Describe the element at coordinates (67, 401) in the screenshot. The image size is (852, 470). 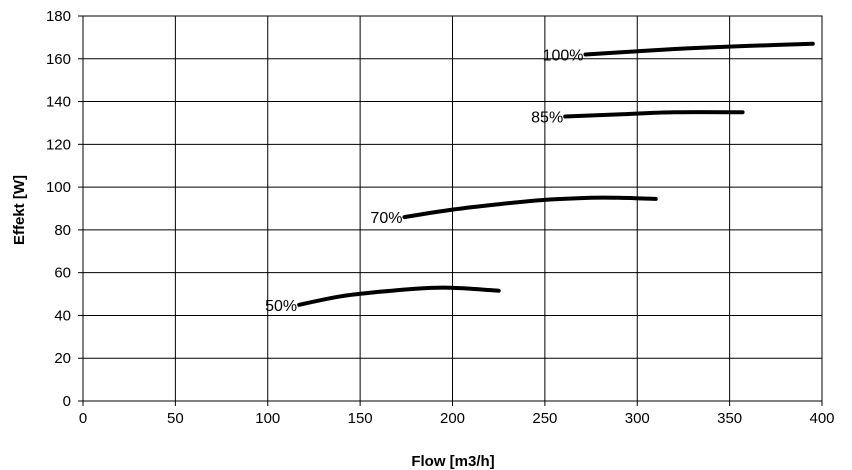
I see `y-tick-label: 0` at that location.